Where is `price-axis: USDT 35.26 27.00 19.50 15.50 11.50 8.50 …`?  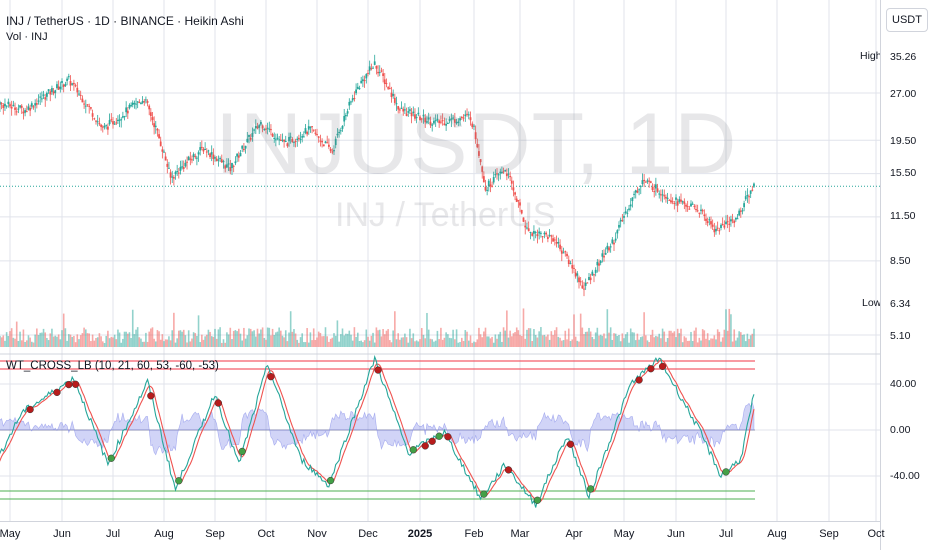
price-axis: USDT 35.26 27.00 19.50 15.50 11.50 8.50 … is located at coordinates (906, 275).